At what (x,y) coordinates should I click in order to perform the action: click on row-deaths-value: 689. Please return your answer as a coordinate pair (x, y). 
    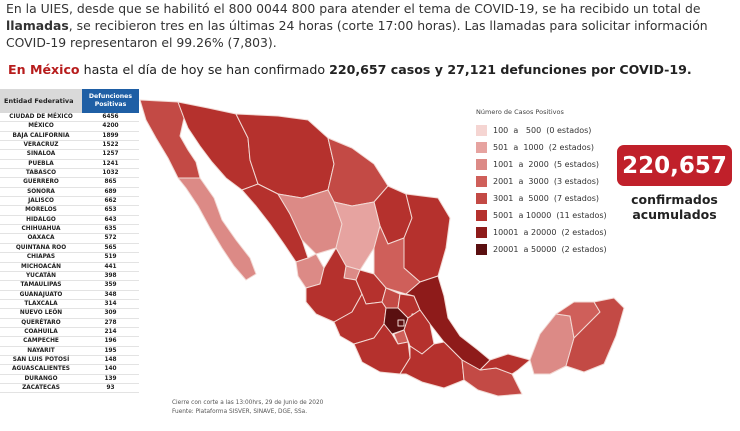
    Looking at the image, I should click on (110, 191).